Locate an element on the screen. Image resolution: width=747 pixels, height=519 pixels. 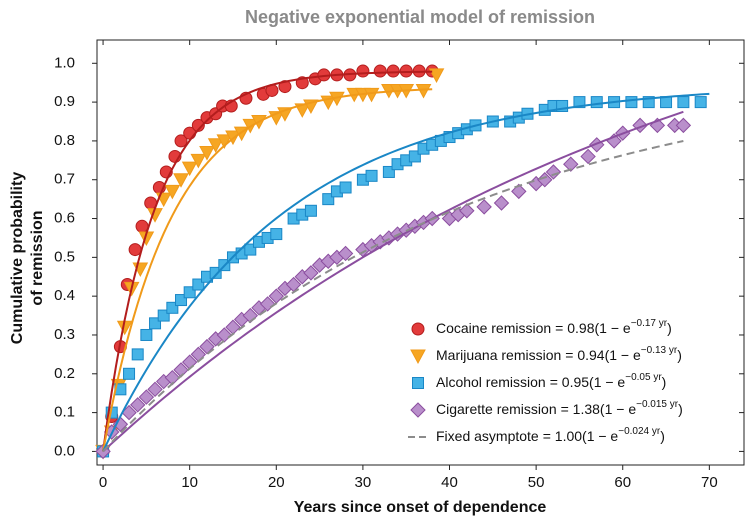
legend-formula: = 1.38(1 − e is located at coordinates (599, 409).